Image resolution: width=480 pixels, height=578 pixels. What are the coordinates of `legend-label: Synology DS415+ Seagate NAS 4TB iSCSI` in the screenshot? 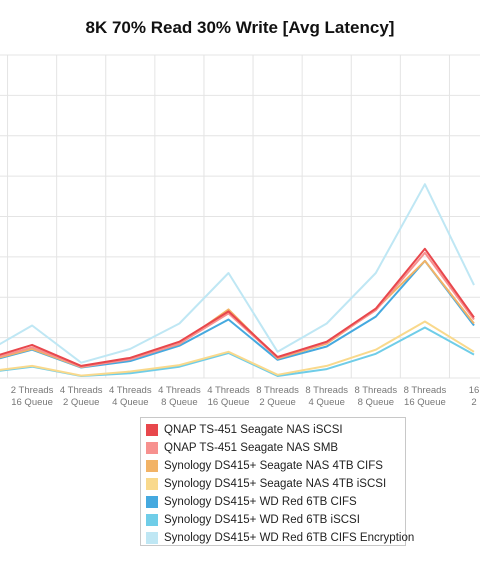 It's located at (275, 484).